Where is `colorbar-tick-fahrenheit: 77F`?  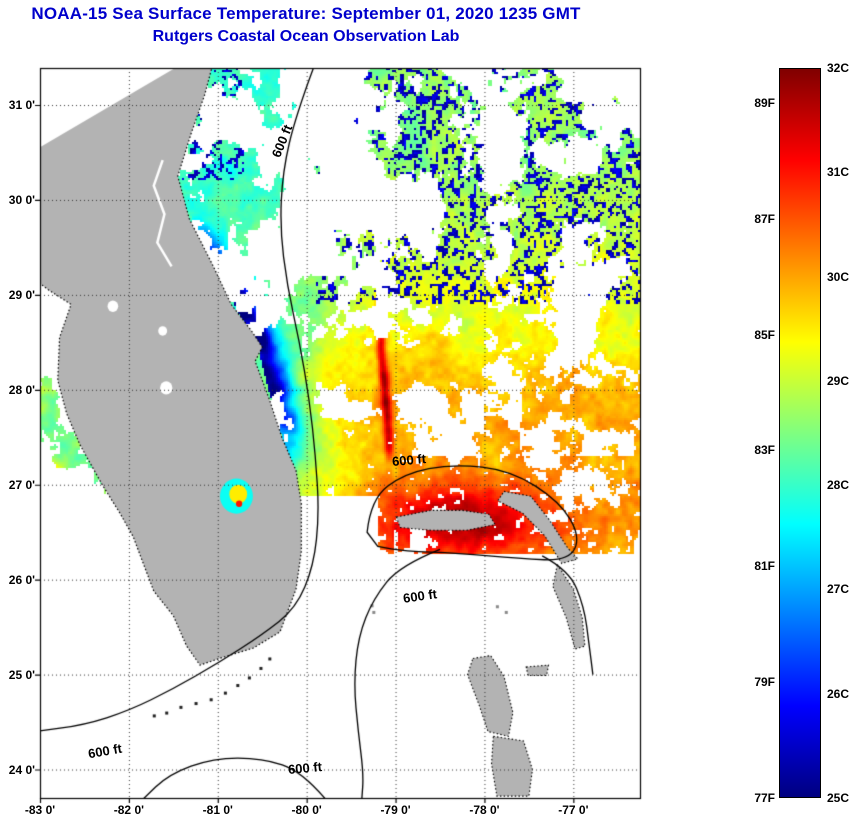 colorbar-tick-fahrenheit: 77F is located at coordinates (764, 798).